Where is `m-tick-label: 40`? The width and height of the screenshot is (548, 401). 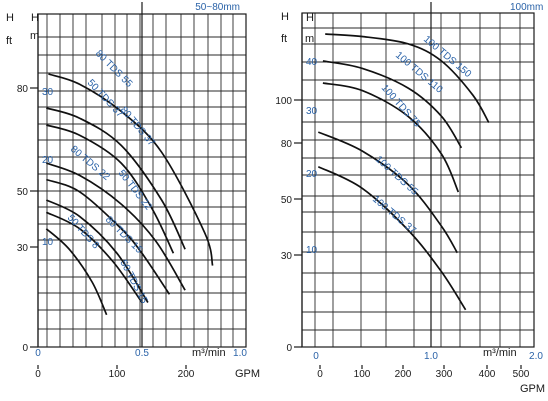
m-tick-label: 40 is located at coordinates (312, 62).